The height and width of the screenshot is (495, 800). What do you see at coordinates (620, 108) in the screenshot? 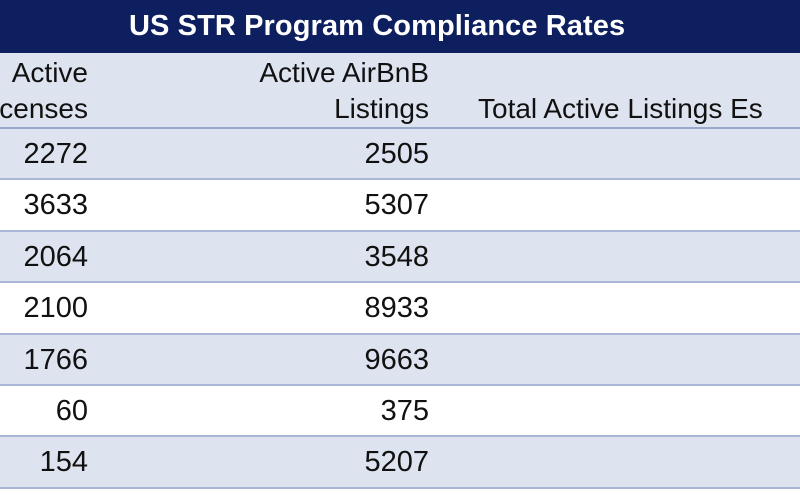
I see `header-total-active-listings: Total Active Listings Es` at bounding box center [620, 108].